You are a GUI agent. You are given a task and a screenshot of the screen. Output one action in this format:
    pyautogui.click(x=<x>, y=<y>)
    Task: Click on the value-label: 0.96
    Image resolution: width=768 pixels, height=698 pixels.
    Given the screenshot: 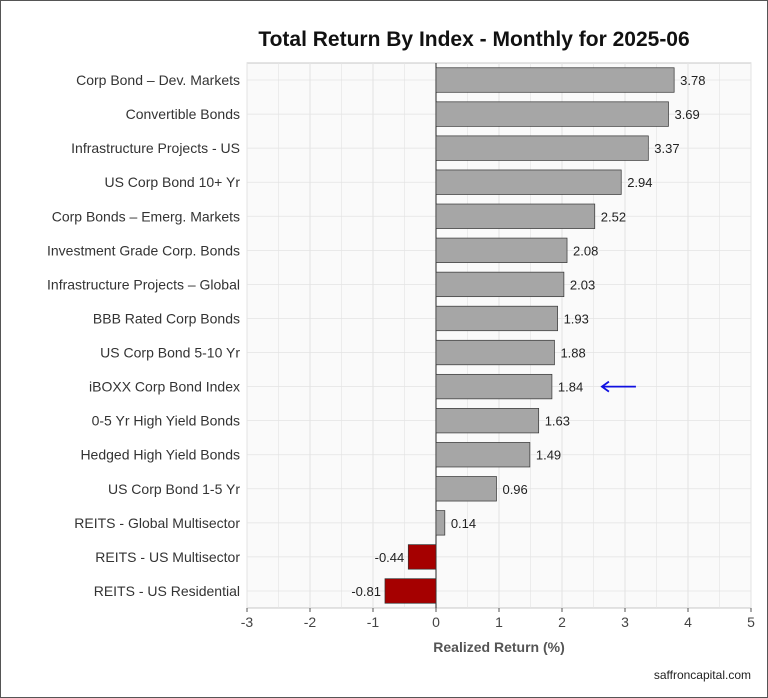 What is the action you would take?
    pyautogui.click(x=514, y=489)
    